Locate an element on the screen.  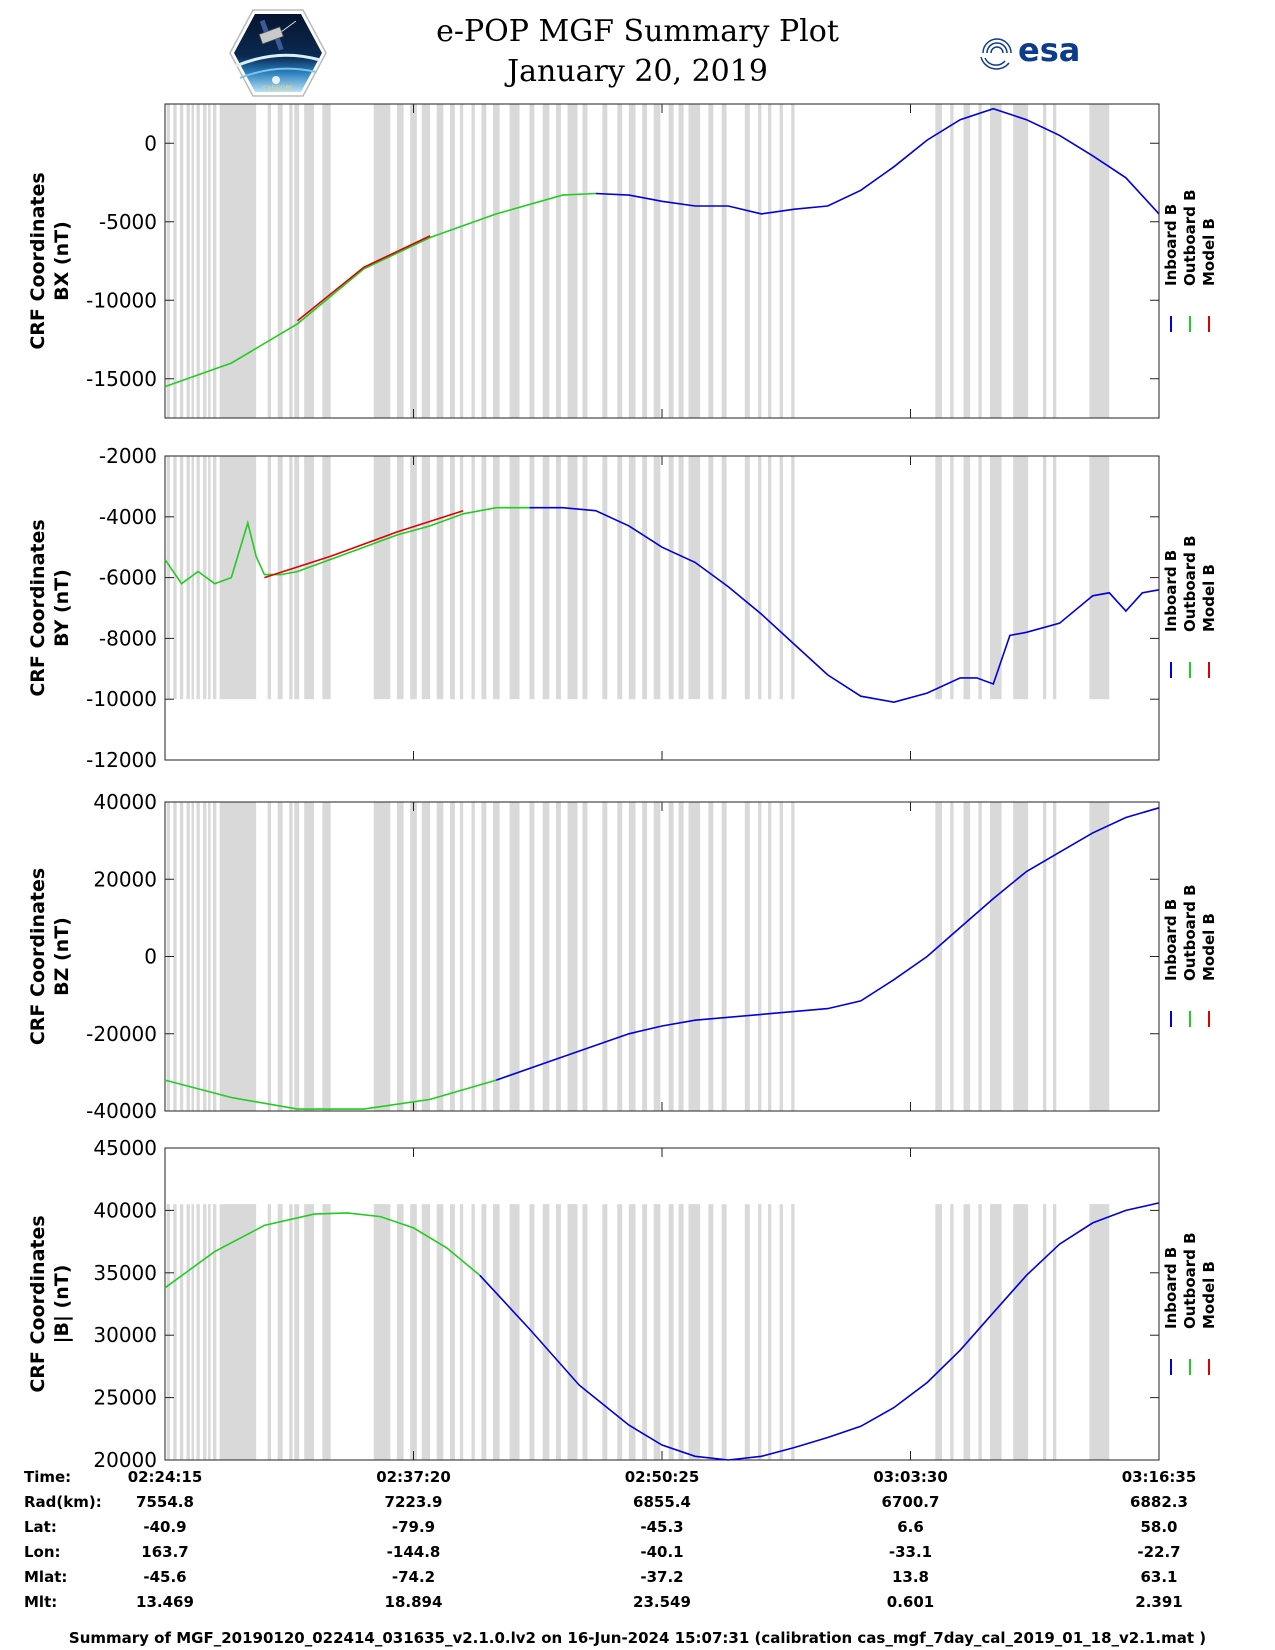
series-line-outboard-b is located at coordinates (347, 545).